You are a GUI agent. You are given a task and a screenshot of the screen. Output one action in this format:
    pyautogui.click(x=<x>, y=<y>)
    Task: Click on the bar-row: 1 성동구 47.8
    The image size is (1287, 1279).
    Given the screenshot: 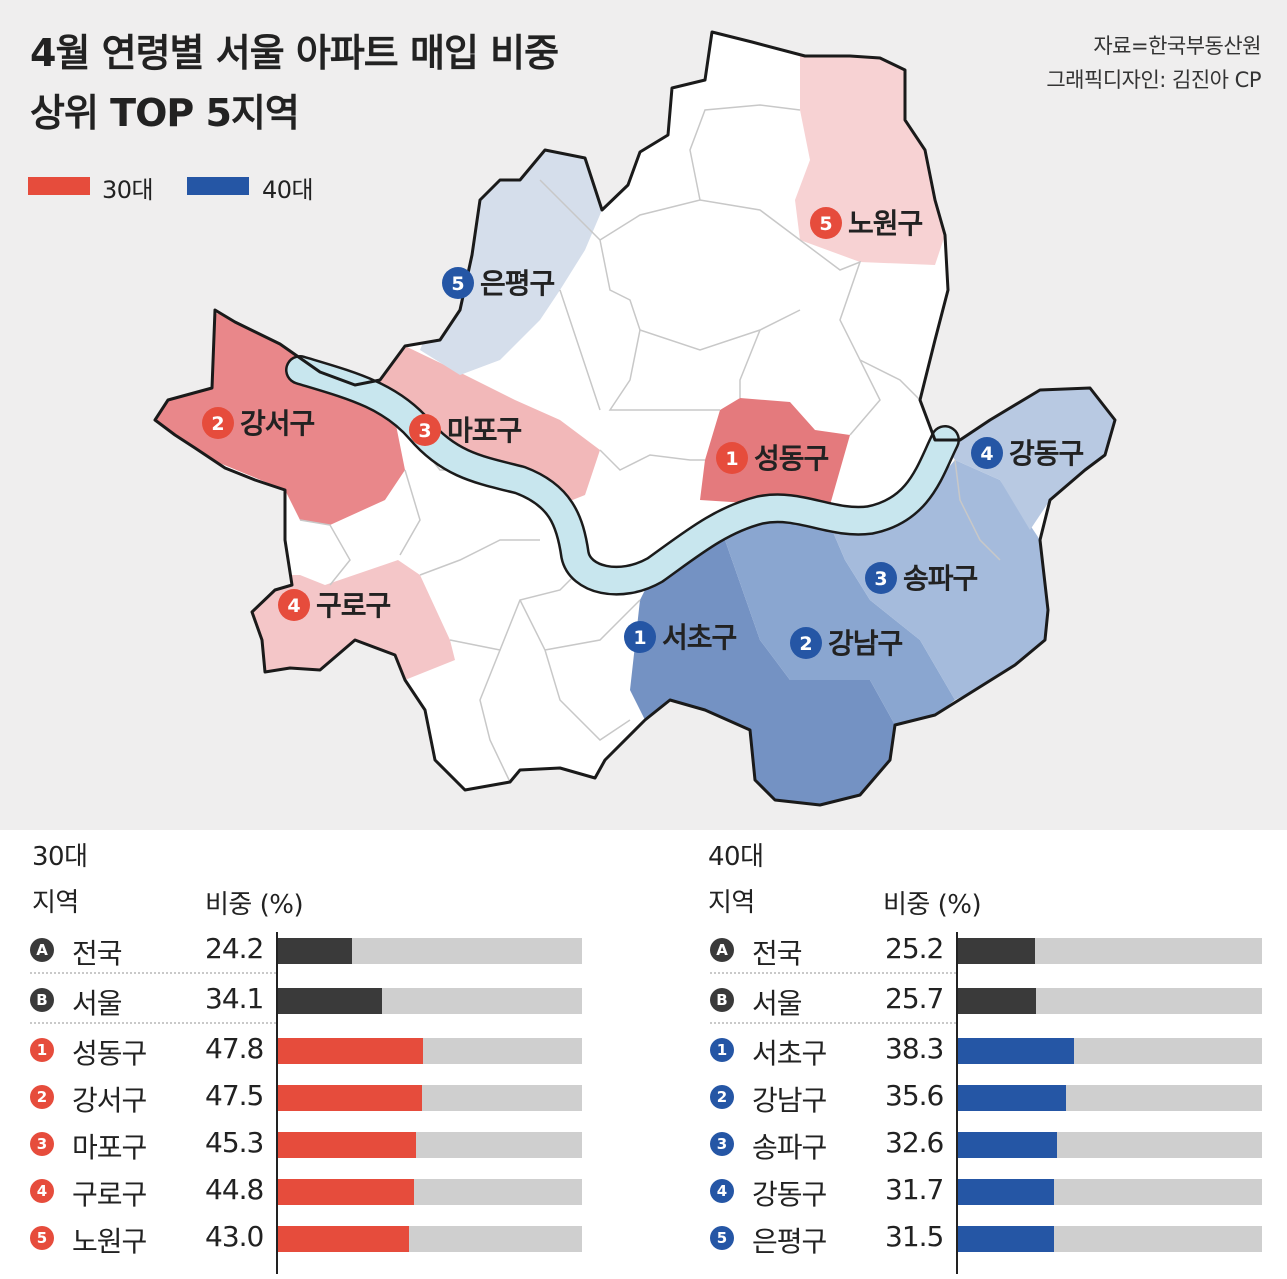 What is the action you would take?
    pyautogui.click(x=310, y=1049)
    